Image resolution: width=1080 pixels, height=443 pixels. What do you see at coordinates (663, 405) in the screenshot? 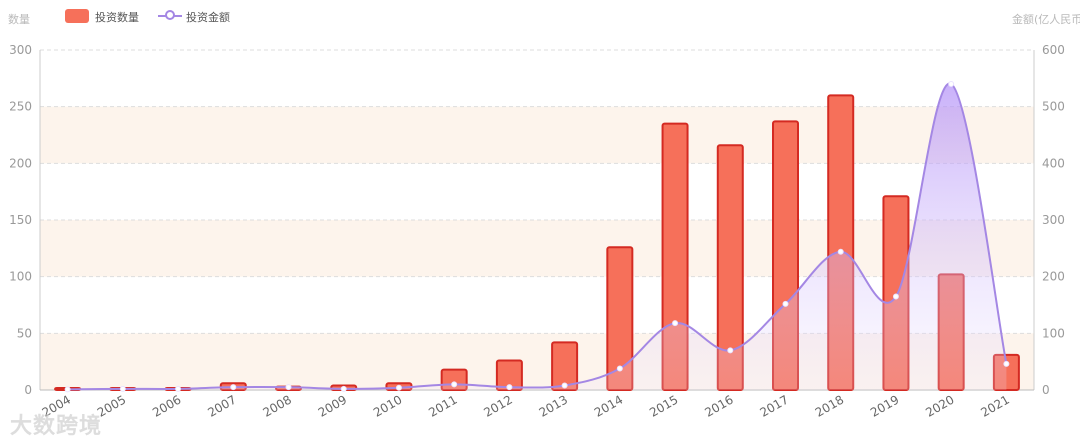
I see `x-tick-label: 2015` at bounding box center [663, 405].